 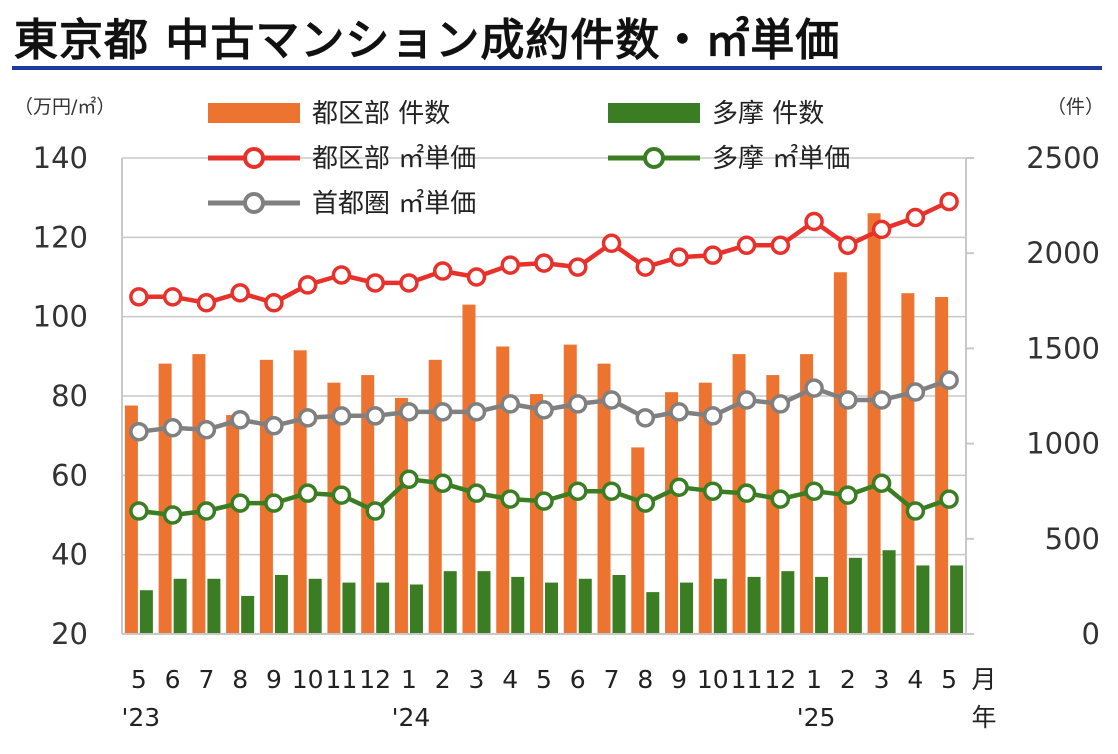 What do you see at coordinates (394, 204) in the screenshot?
I see `legend-label: 首都圏 ㎡単価` at bounding box center [394, 204].